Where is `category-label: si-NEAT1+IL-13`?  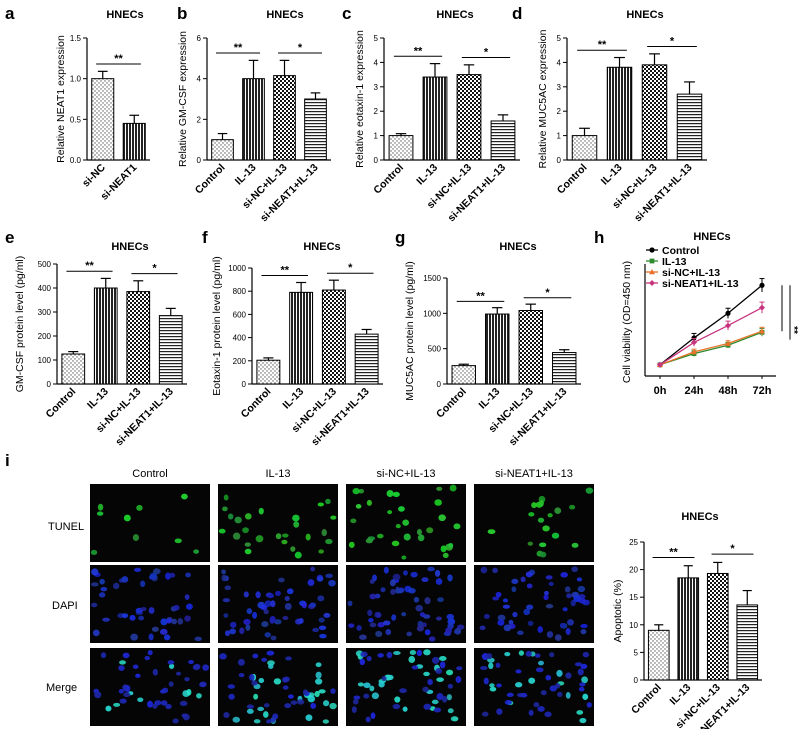
category-label: si-NEAT1+IL-13 is located at coordinates (340, 417).